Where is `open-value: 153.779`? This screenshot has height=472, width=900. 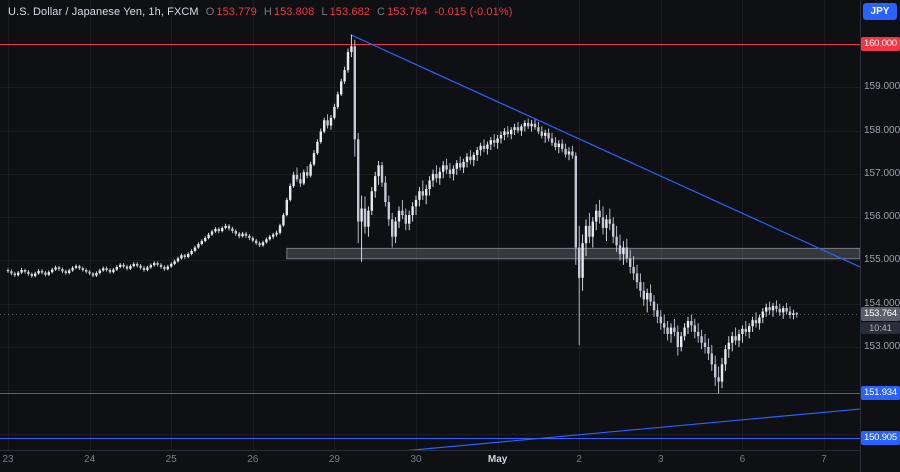 open-value: 153.779 is located at coordinates (236, 12).